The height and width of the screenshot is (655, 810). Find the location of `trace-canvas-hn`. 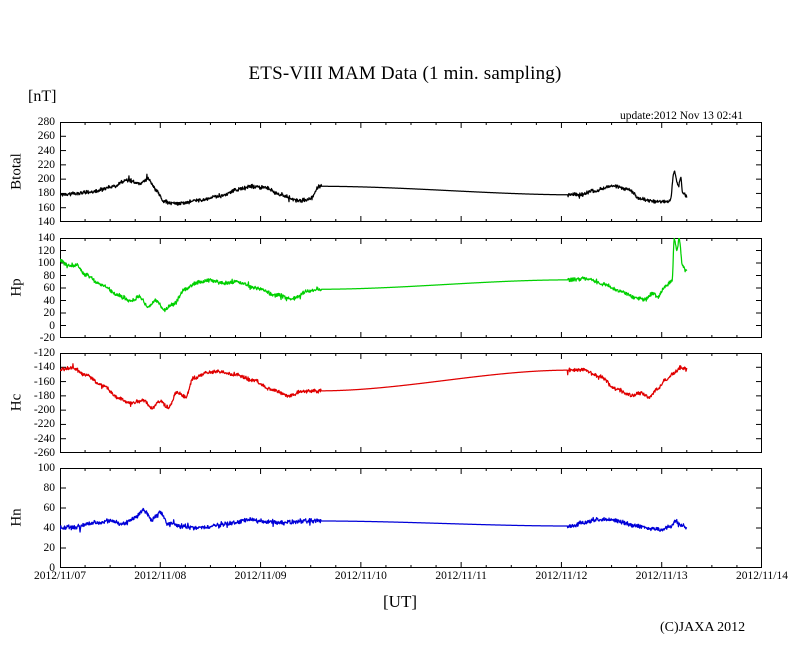

trace-canvas-hn is located at coordinates (411, 518).